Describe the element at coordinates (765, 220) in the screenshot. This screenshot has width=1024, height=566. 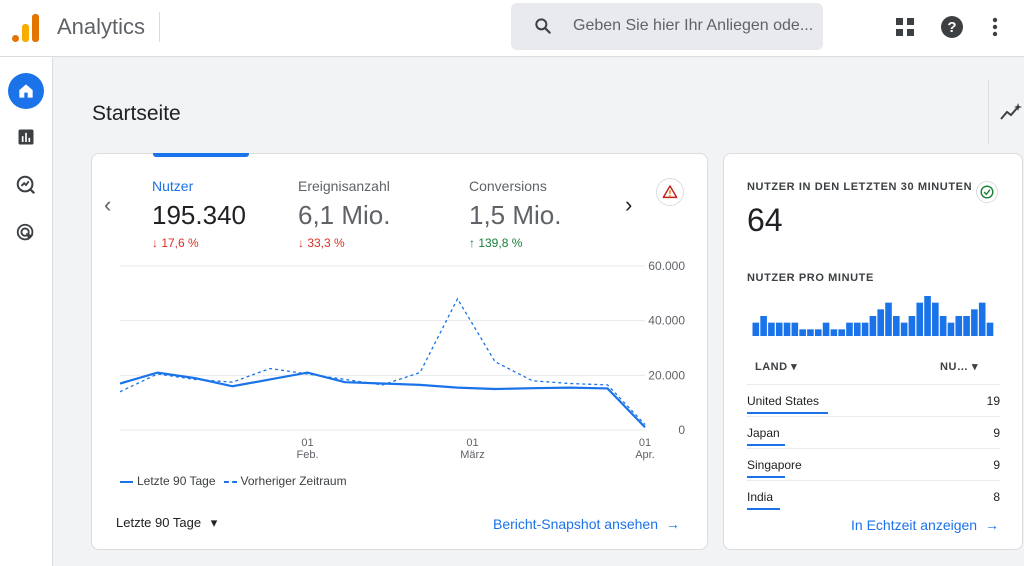
I see `realtime-user-count: 64` at that location.